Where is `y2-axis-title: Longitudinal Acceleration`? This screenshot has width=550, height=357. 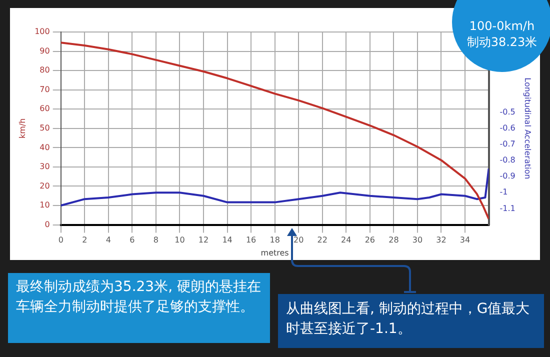 y2-axis-title: Longitudinal Acceleration is located at coordinates (527, 129).